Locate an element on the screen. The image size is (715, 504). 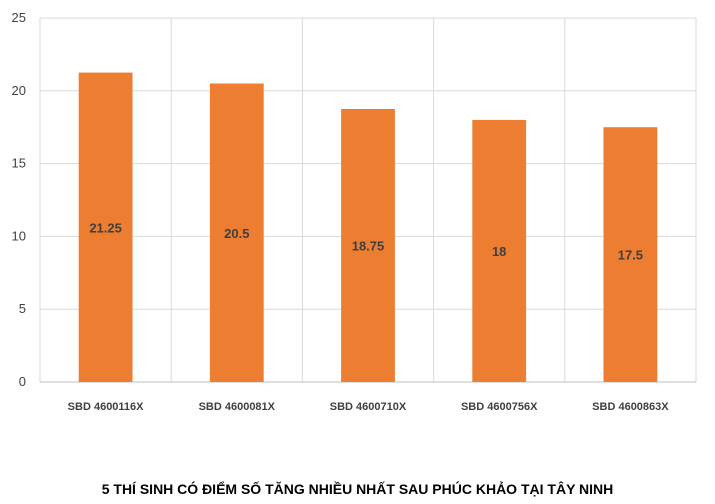
data-label: 17.5 is located at coordinates (630, 255).